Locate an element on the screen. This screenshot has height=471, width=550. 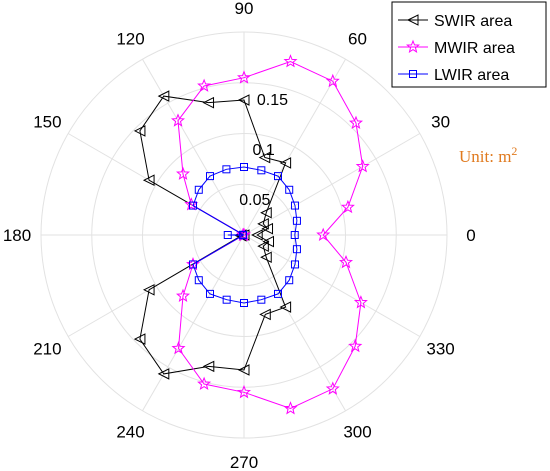
angle-label-5: 150 is located at coordinates (47, 122).